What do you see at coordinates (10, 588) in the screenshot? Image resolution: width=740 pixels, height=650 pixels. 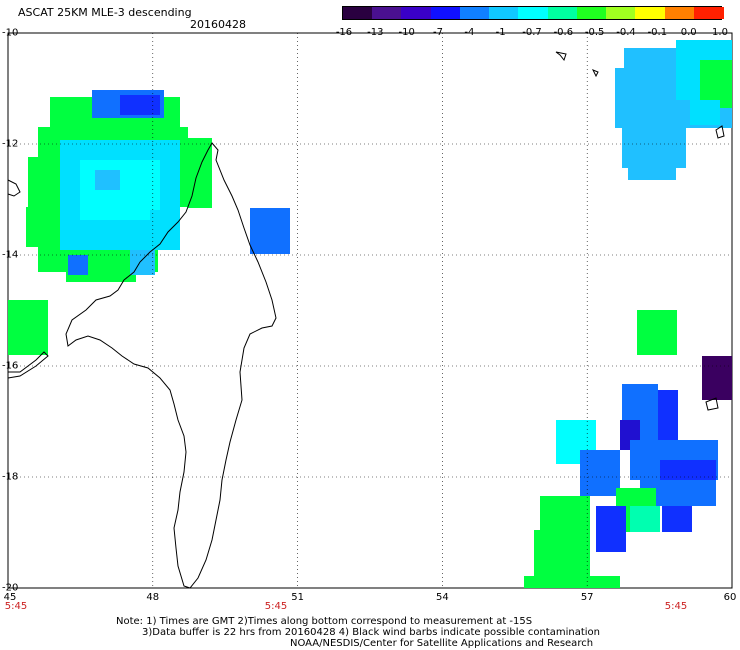 I see `latitude-label: -20` at bounding box center [10, 588].